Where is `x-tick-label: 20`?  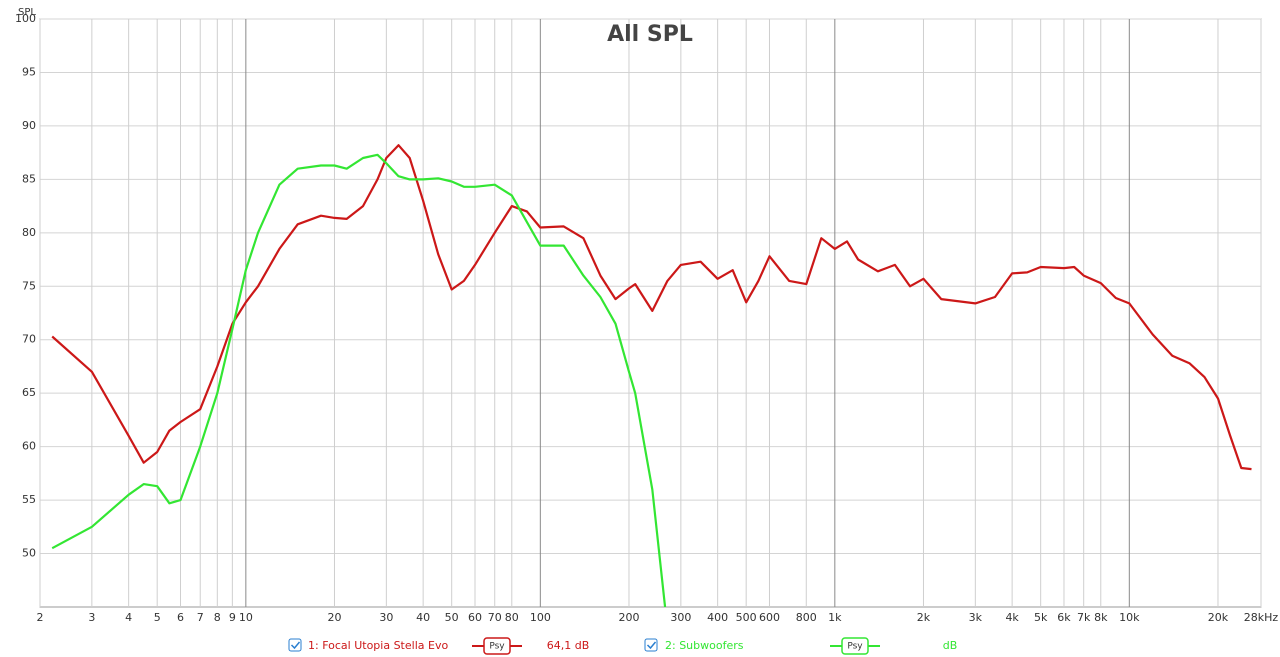 x-tick-label: 20 is located at coordinates (334, 617).